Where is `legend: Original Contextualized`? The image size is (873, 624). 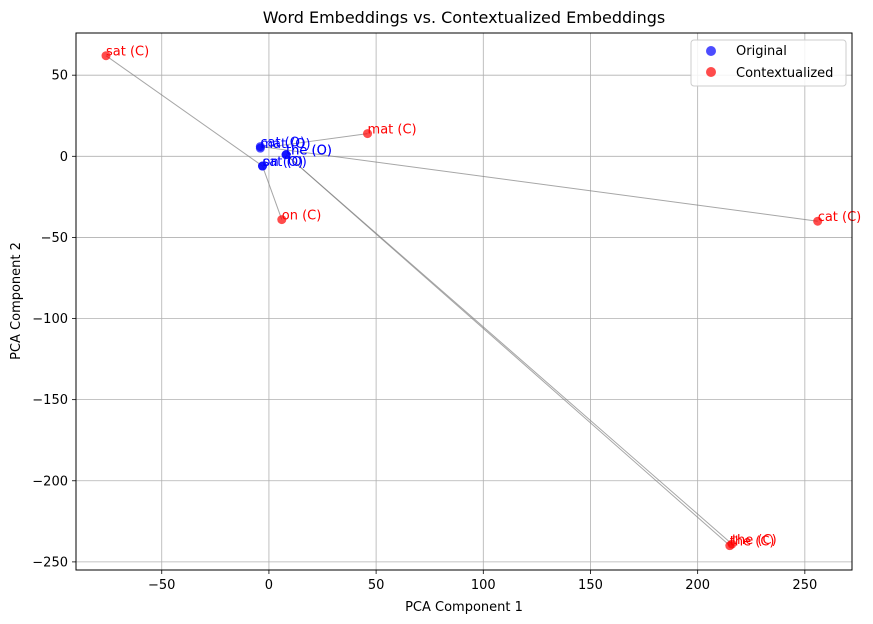
legend: Original Contextualized is located at coordinates (768, 63).